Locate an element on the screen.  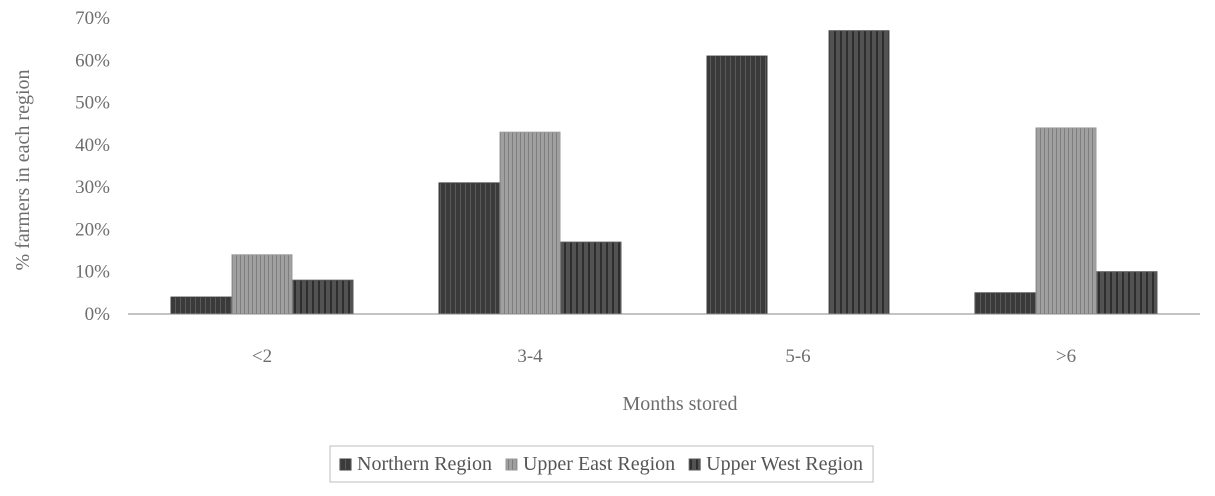
x-category-label: >6 is located at coordinates (1066, 356).